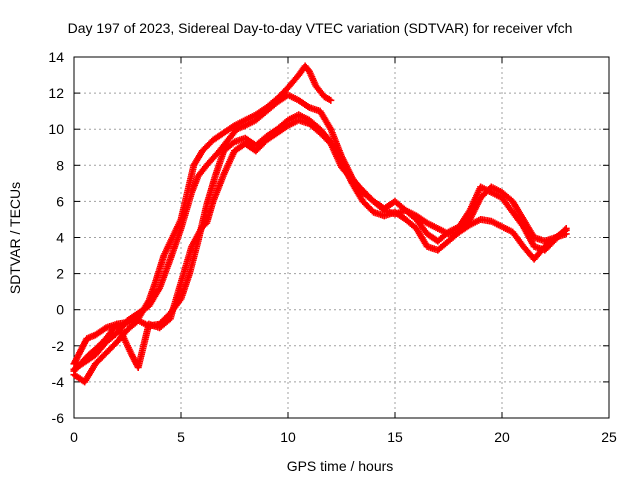 This screenshot has width=640, height=480. What do you see at coordinates (609, 437) in the screenshot?
I see `x-tick-label: 25` at bounding box center [609, 437].